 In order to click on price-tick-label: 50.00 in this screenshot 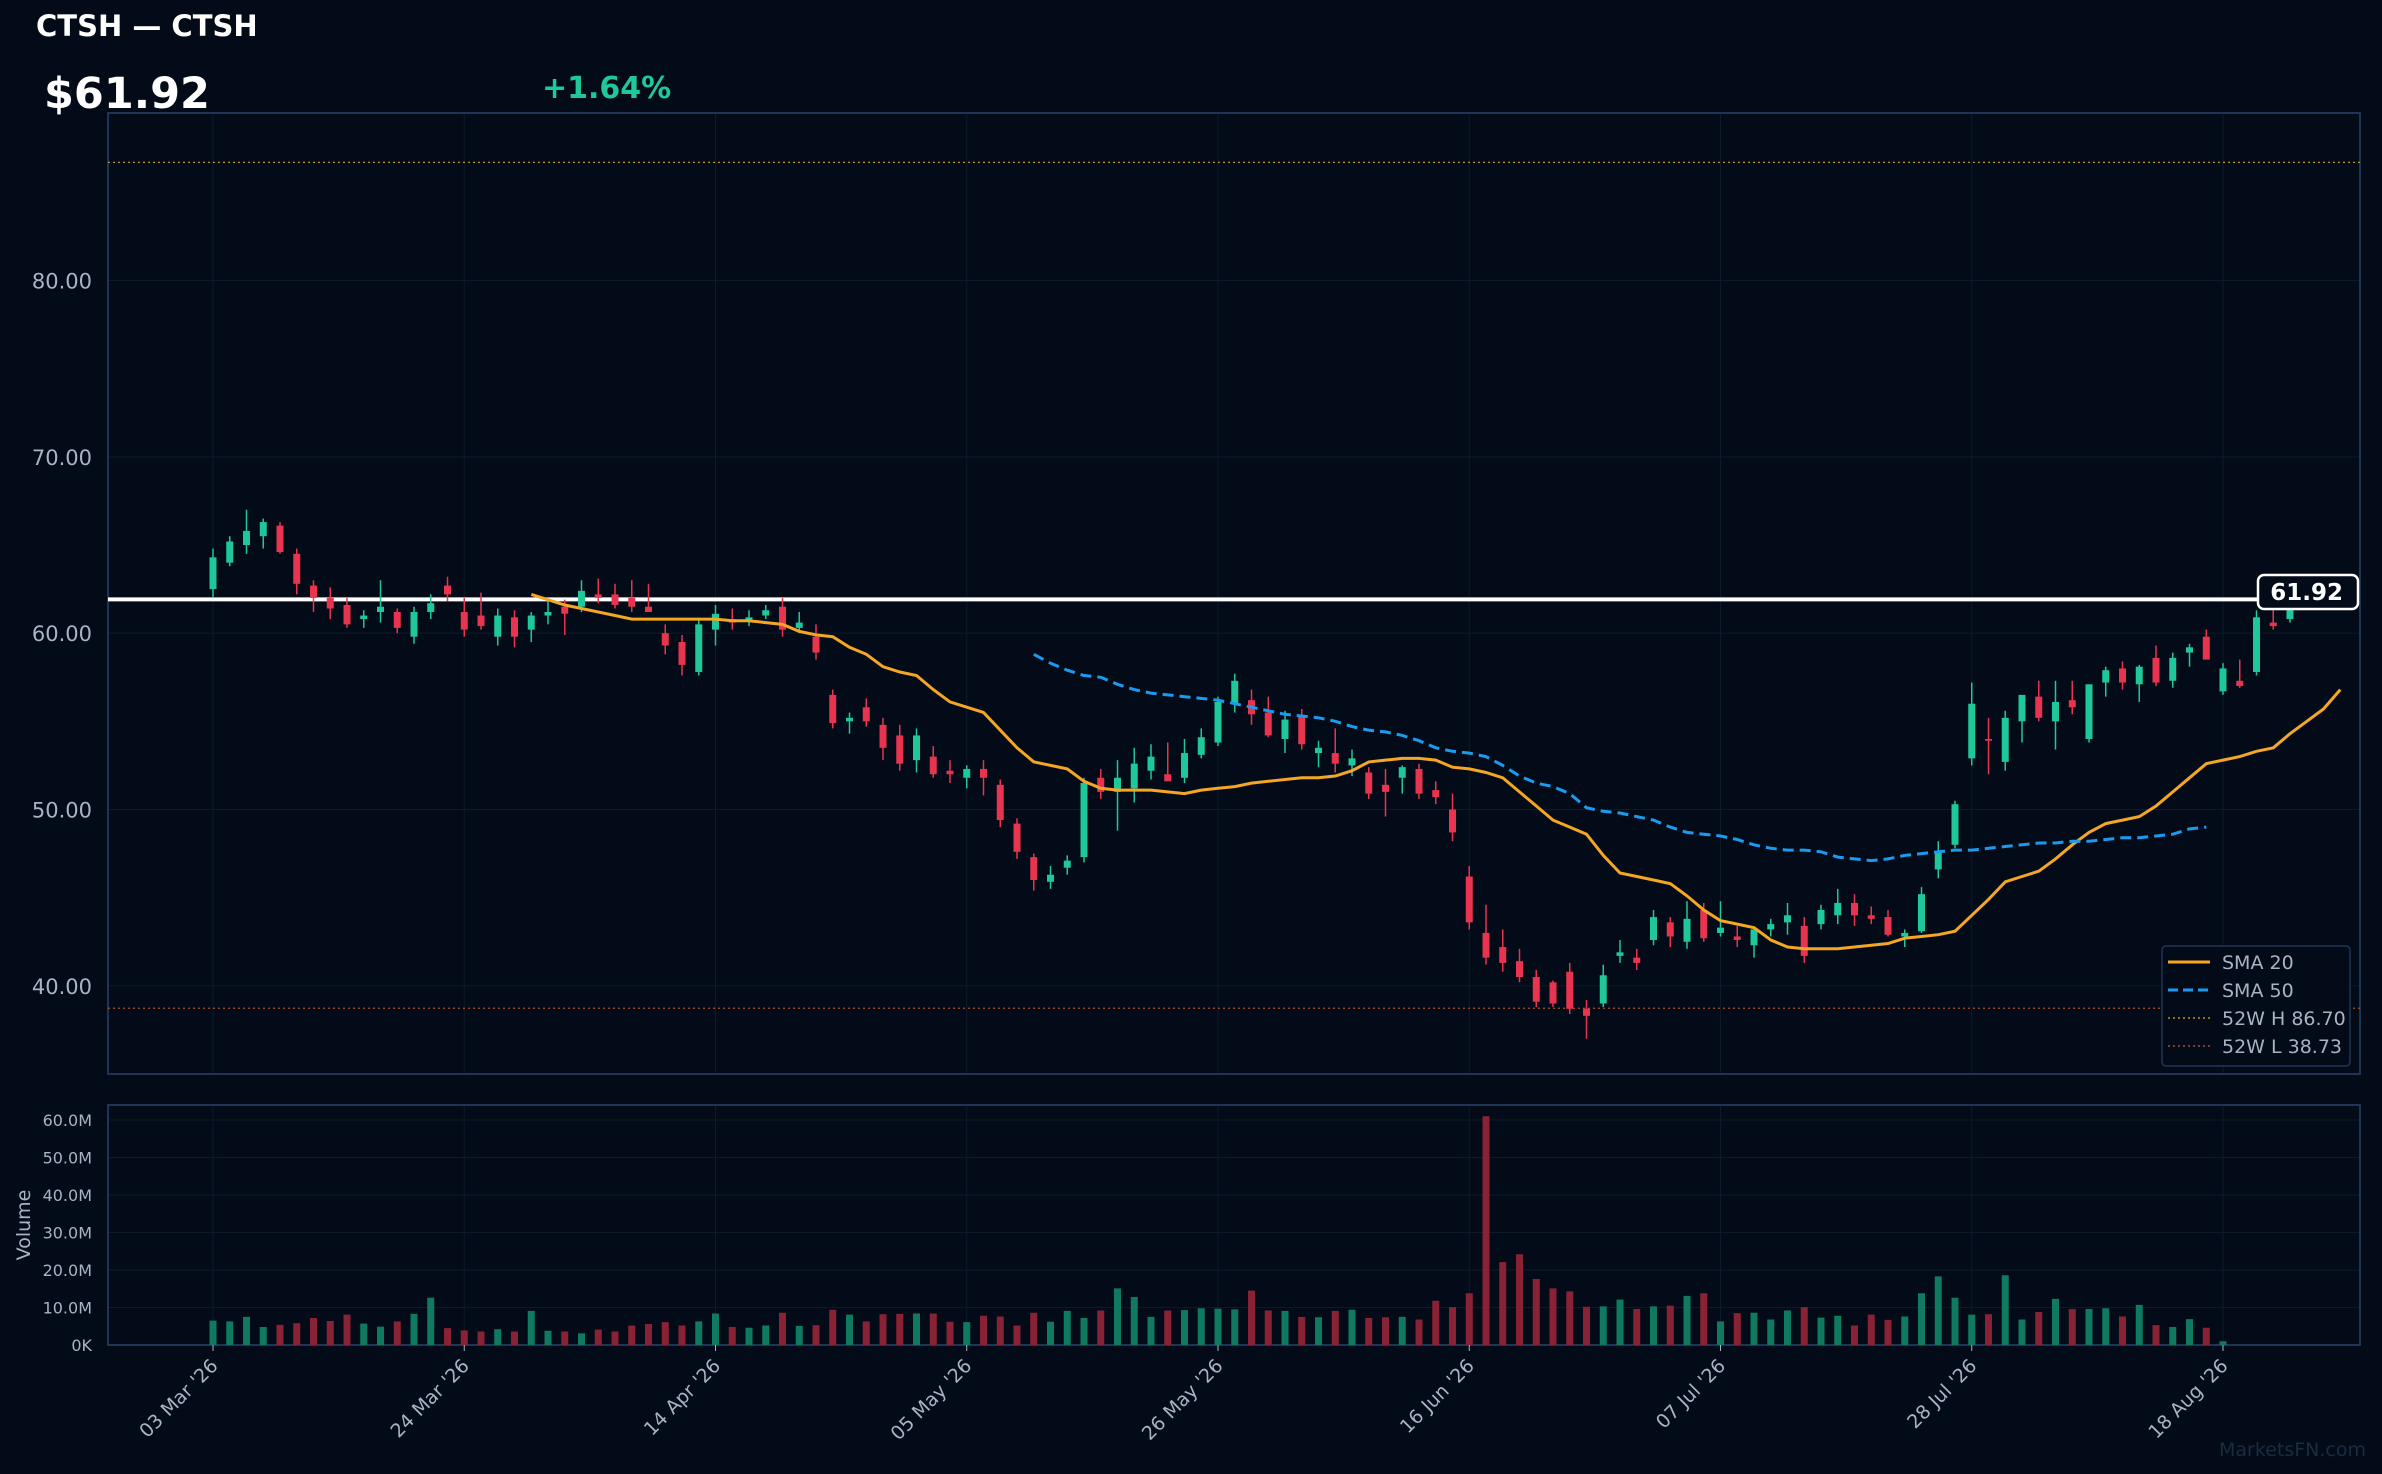, I will do `click(62, 811)`.